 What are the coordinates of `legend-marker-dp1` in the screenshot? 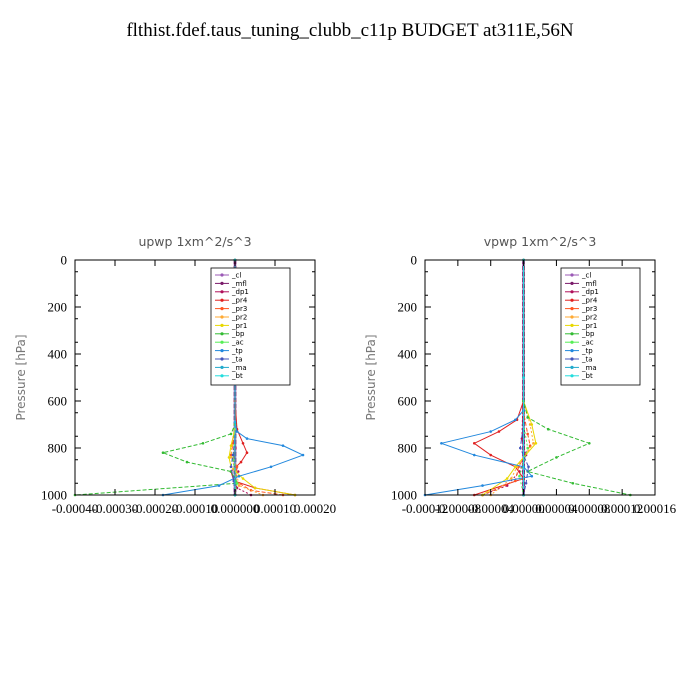 It's located at (572, 292).